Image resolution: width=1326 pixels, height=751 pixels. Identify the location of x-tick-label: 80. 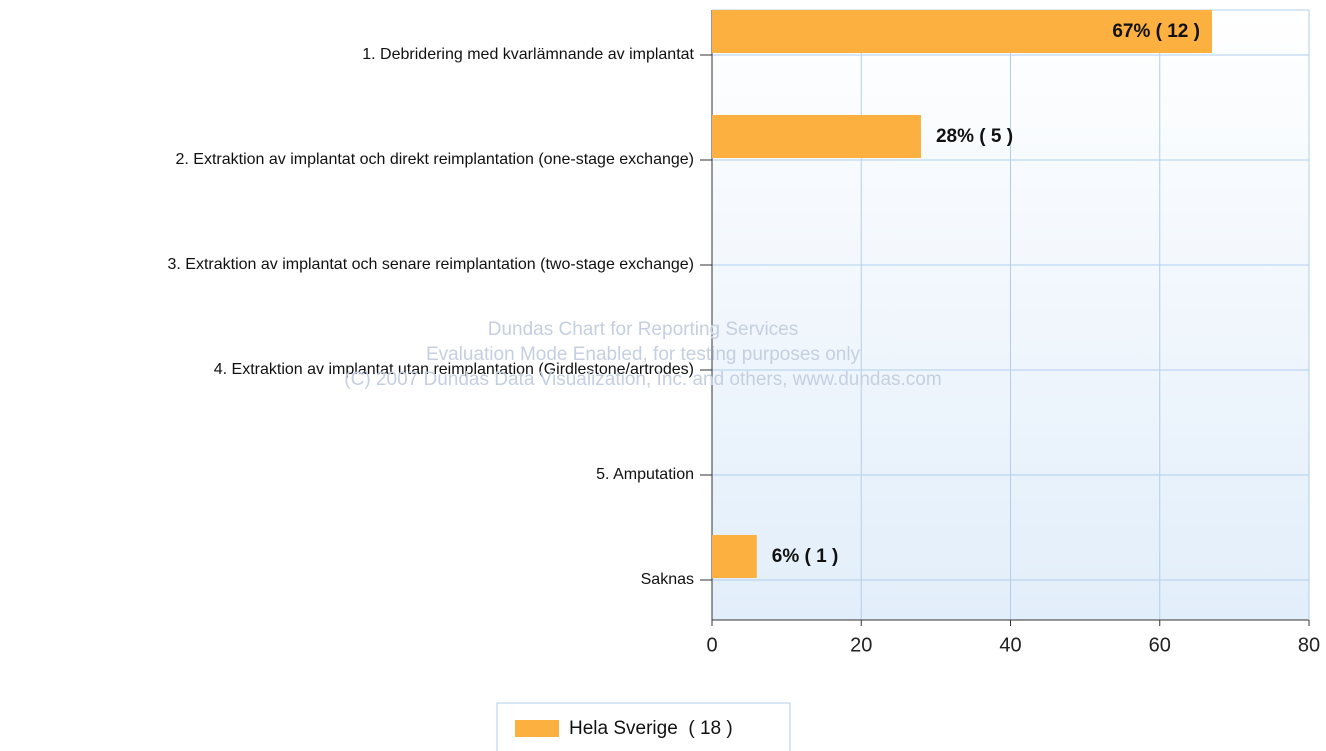
(1309, 645).